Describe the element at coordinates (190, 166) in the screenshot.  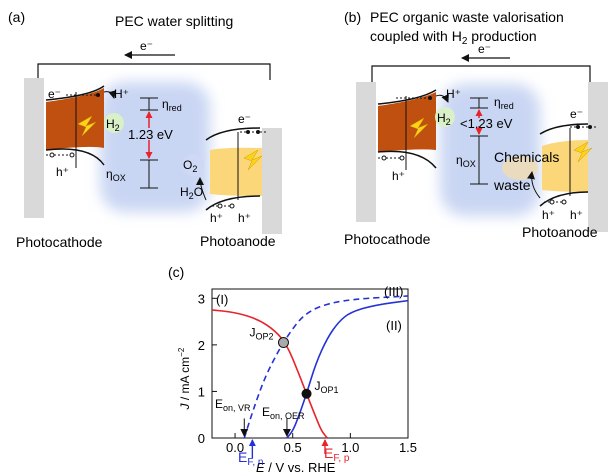
I see `o2-label: O2` at that location.